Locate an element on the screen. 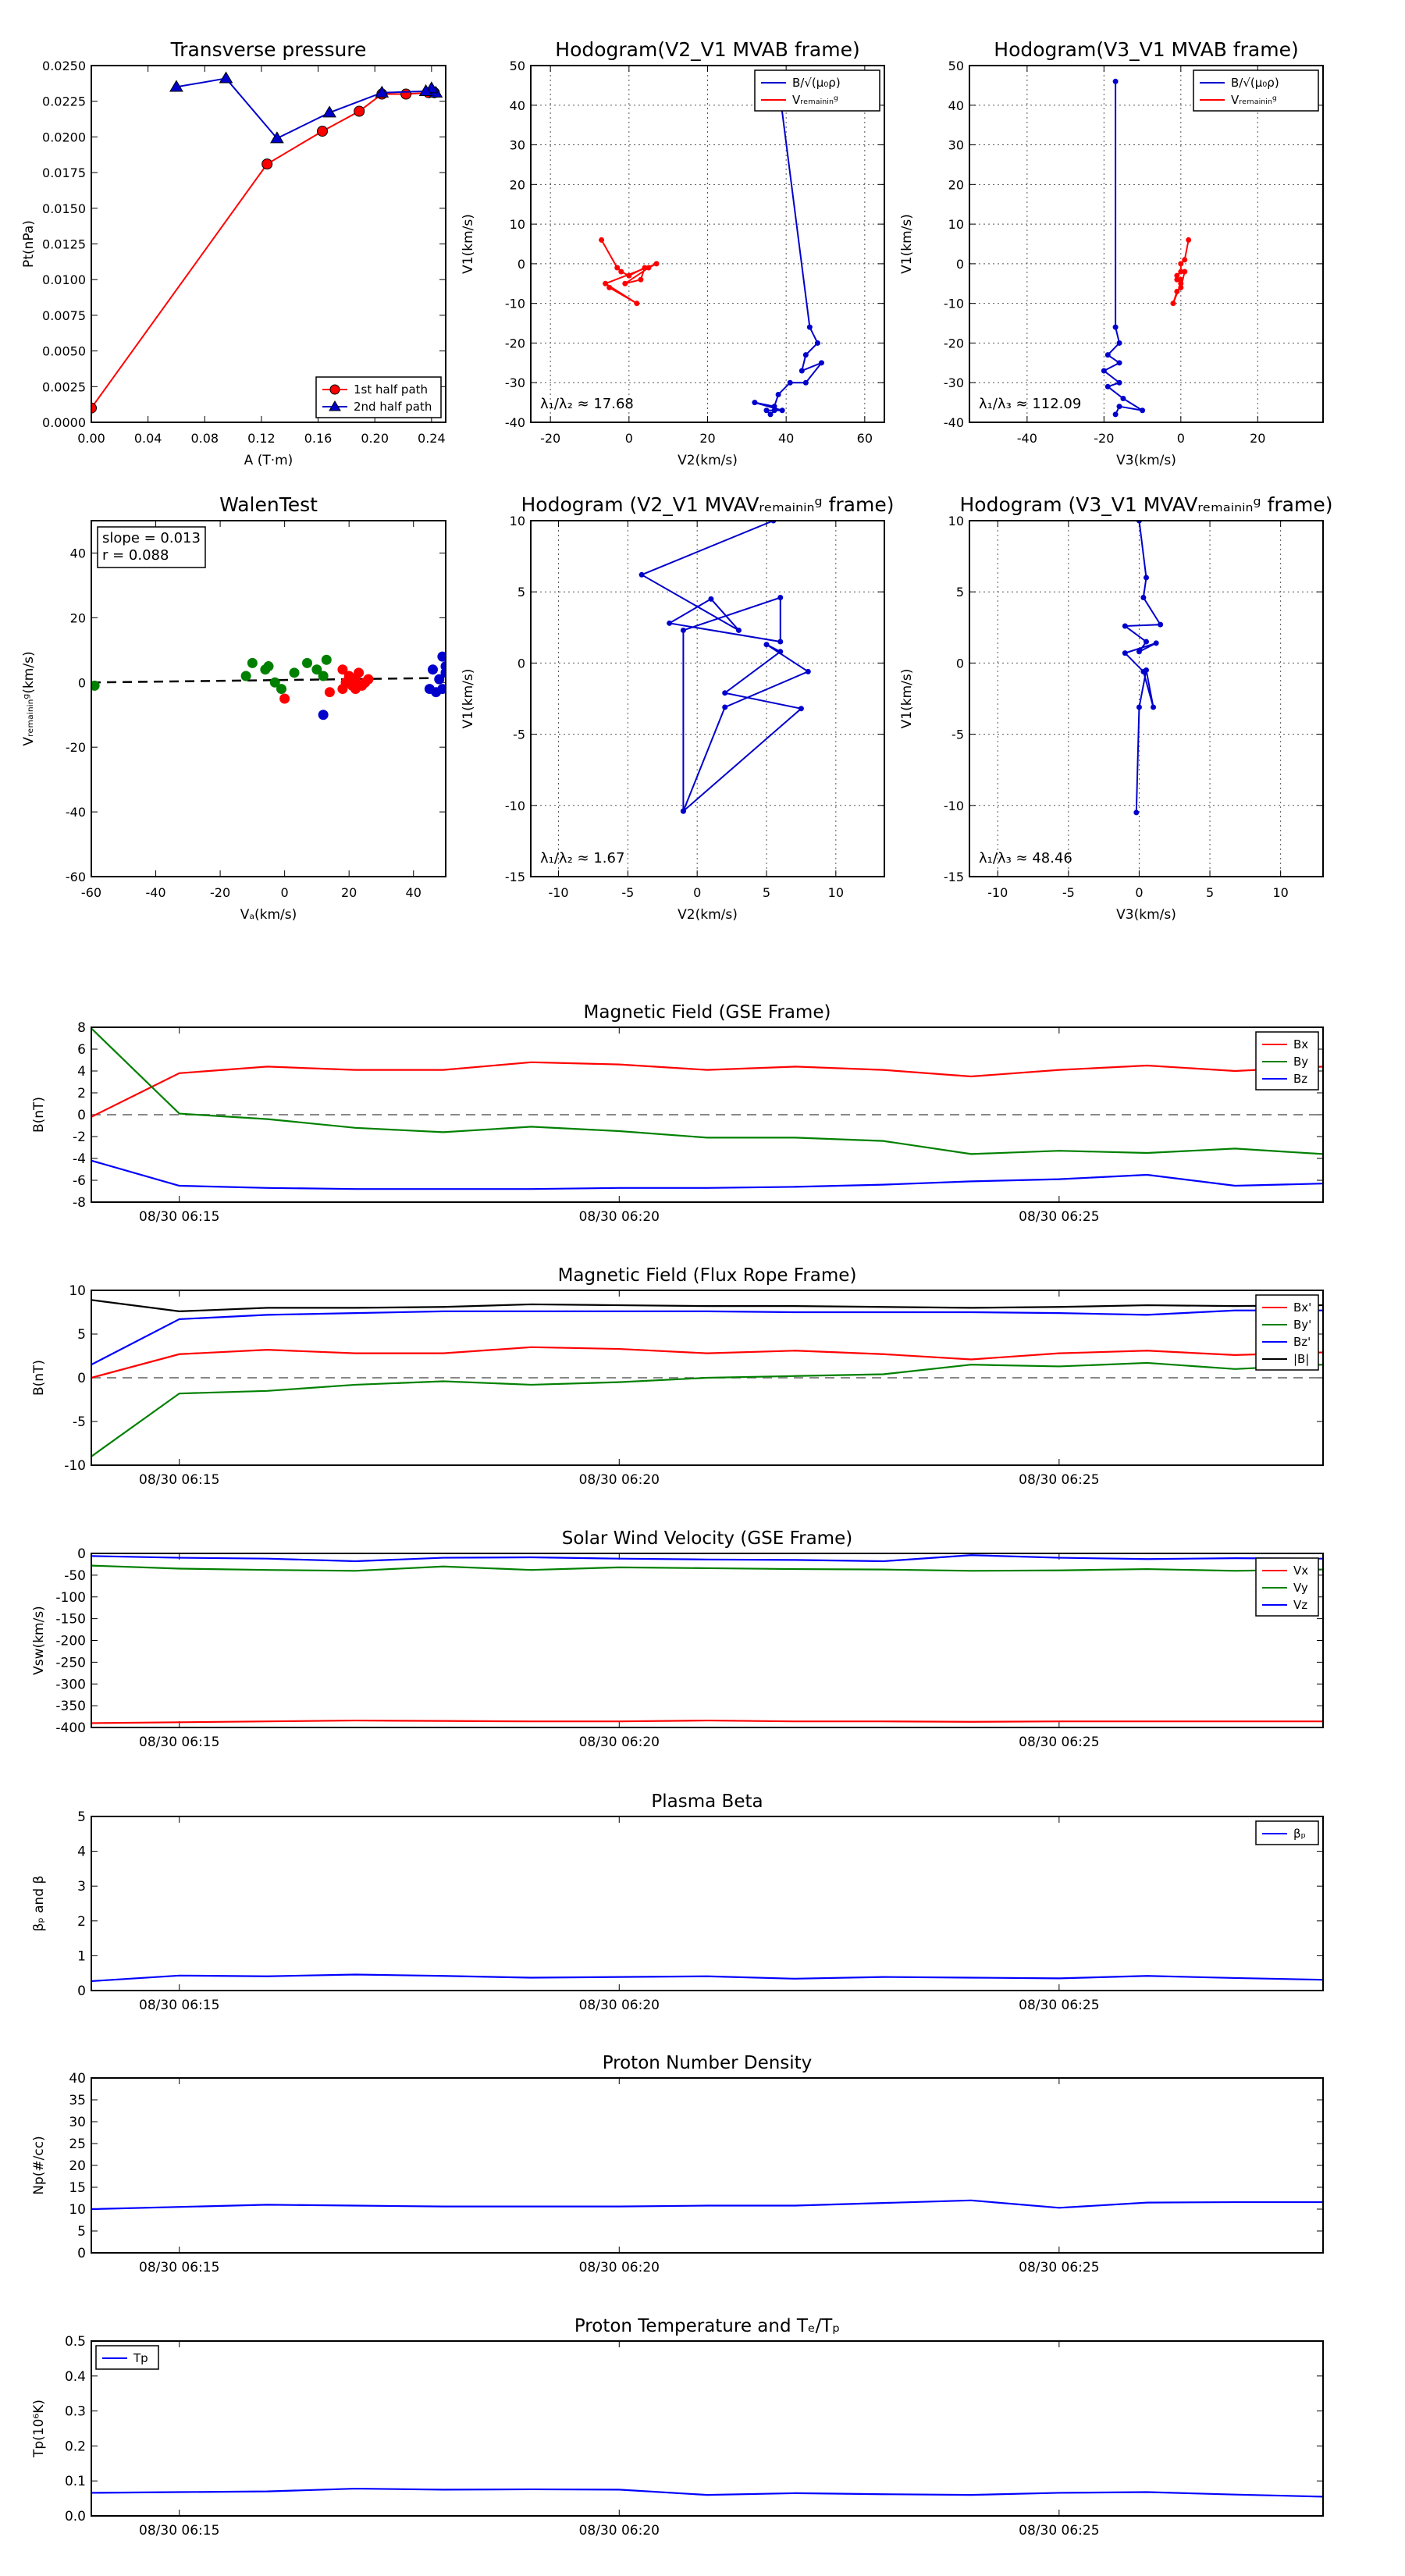  ratio-annotation: λ₁/λ₃ ≈ 48.46 is located at coordinates (1025, 858).